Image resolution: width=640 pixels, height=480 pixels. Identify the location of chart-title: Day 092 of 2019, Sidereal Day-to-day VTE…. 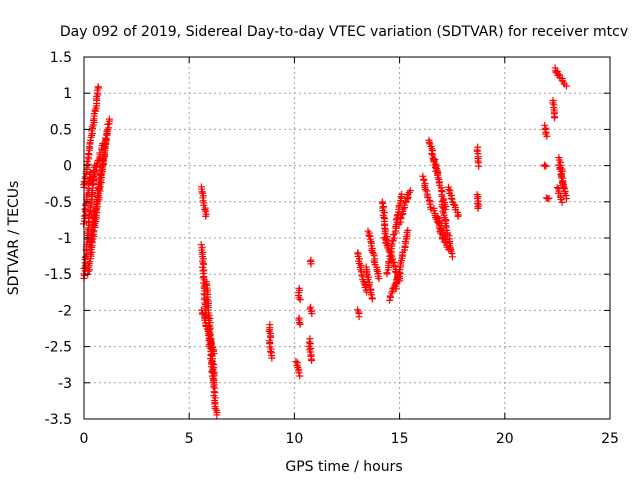
(344, 32).